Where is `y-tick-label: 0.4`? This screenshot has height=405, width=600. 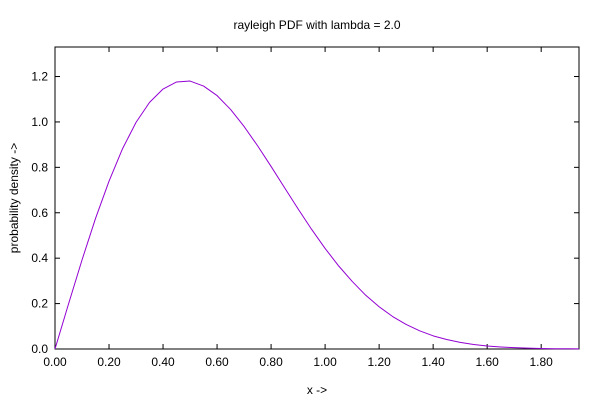
y-tick-label: 0.4 is located at coordinates (39, 258).